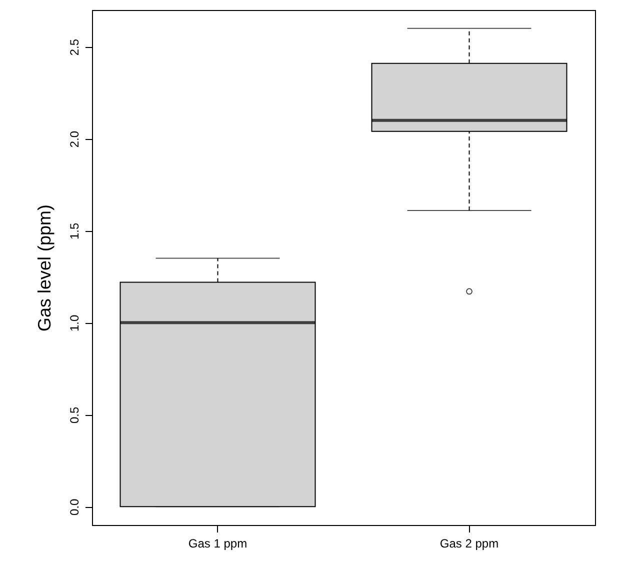  What do you see at coordinates (44, 268) in the screenshot?
I see `y-axis-title: Gas level (ppm)` at bounding box center [44, 268].